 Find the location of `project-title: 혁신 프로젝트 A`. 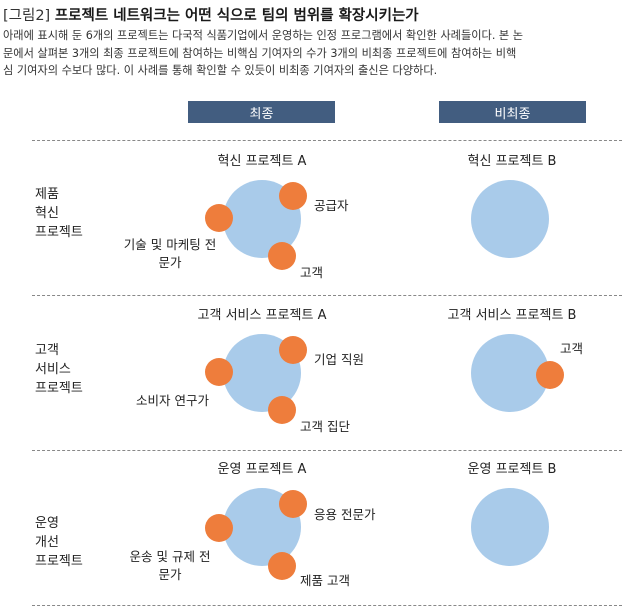

project-title: 혁신 프로젝트 A is located at coordinates (262, 161).